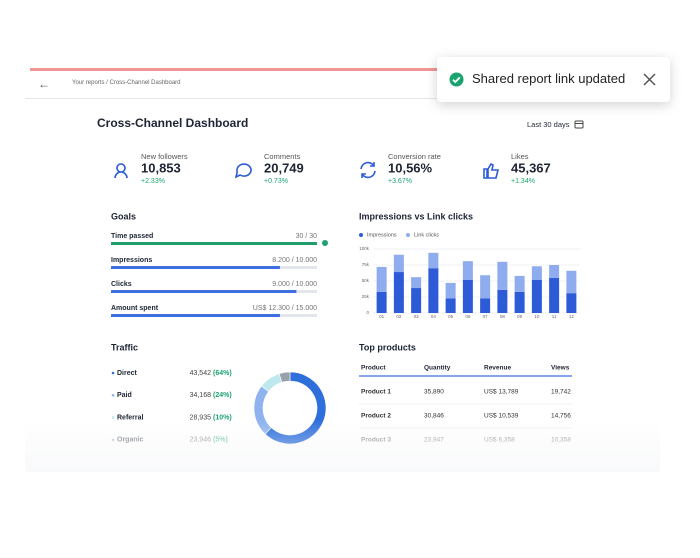  What do you see at coordinates (276, 181) in the screenshot?
I see `kpi-change: +0.73%` at bounding box center [276, 181].